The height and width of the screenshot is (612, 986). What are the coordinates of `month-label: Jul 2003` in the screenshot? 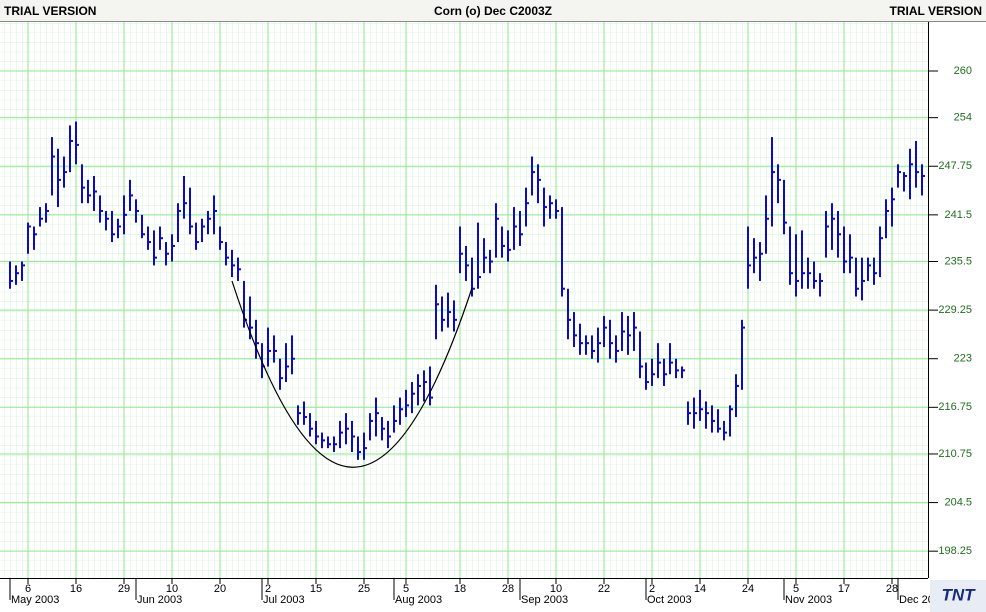 It's located at (284, 600).